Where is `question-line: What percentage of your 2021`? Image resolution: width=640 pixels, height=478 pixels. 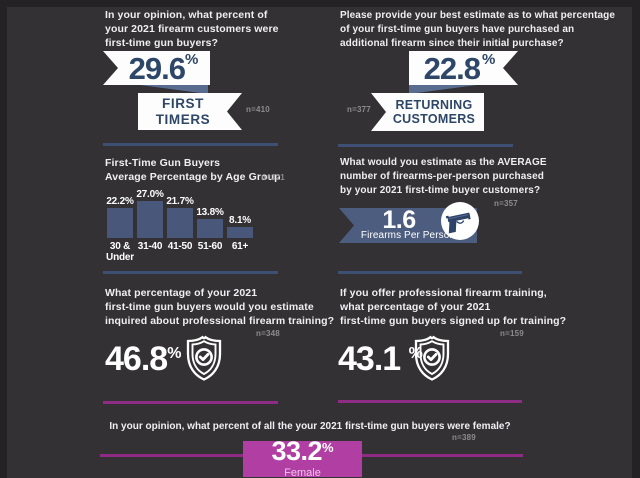 question-line: What percentage of your 2021 is located at coordinates (181, 293).